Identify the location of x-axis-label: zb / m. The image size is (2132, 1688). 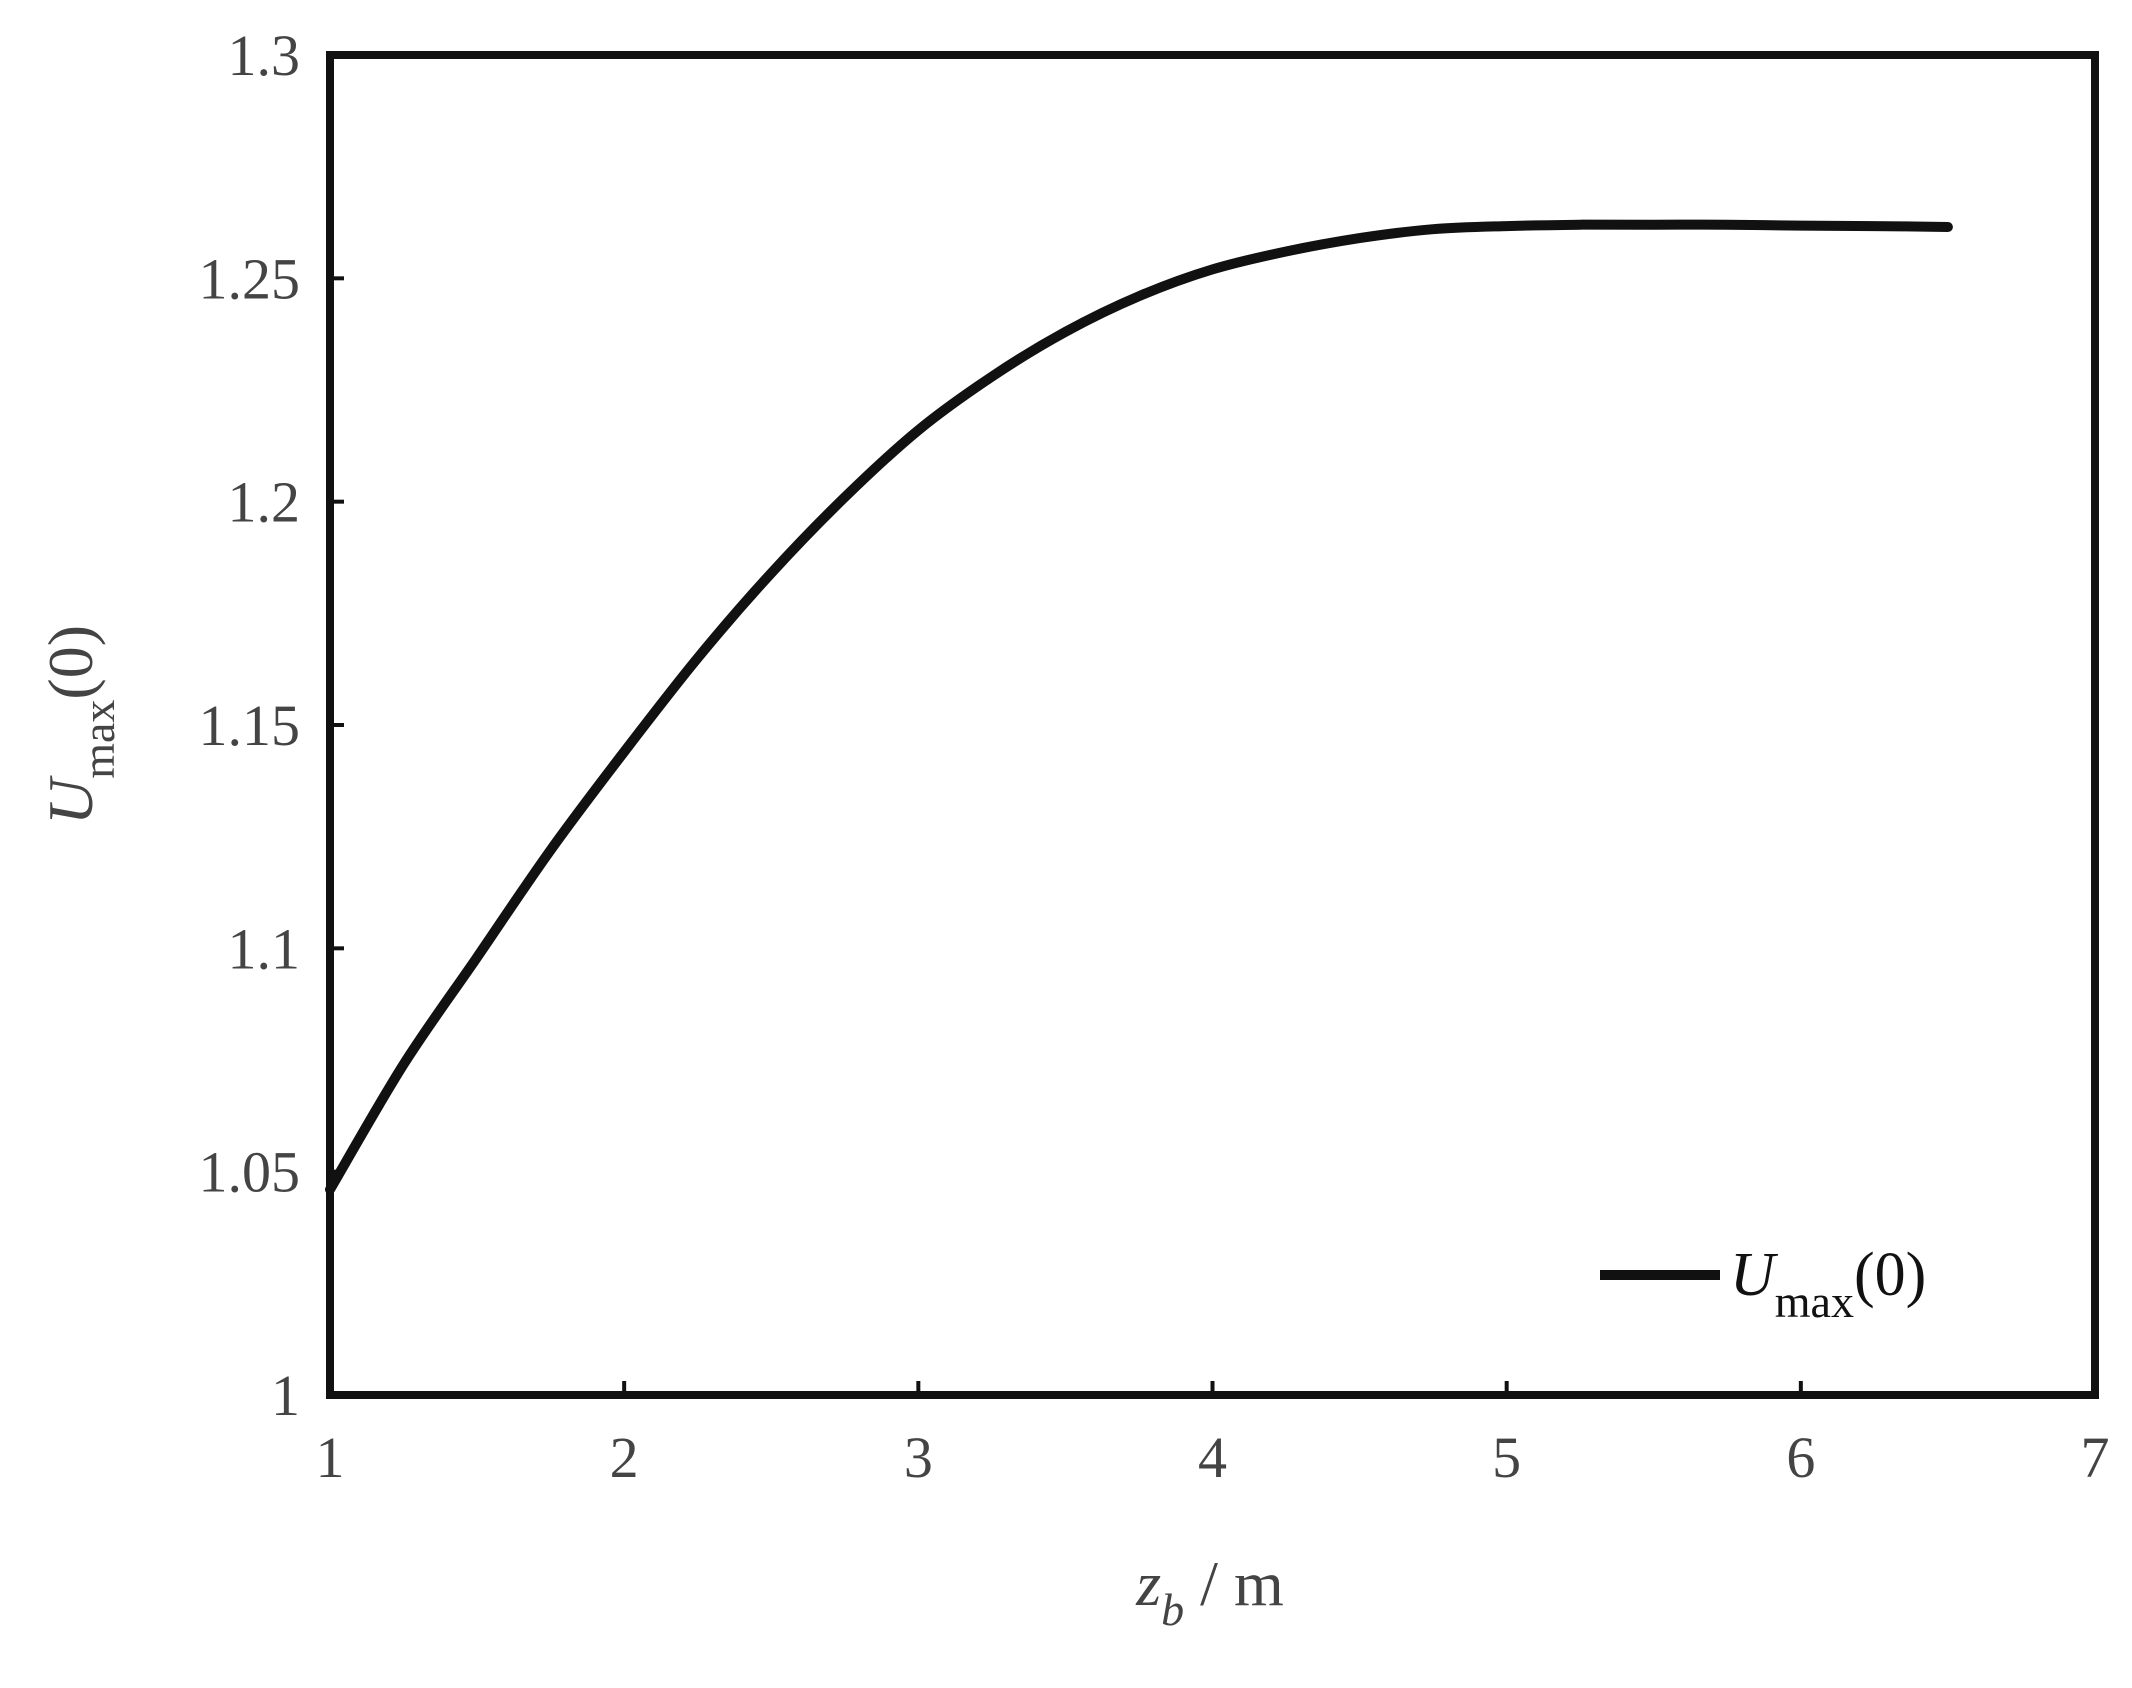
(1209, 1591).